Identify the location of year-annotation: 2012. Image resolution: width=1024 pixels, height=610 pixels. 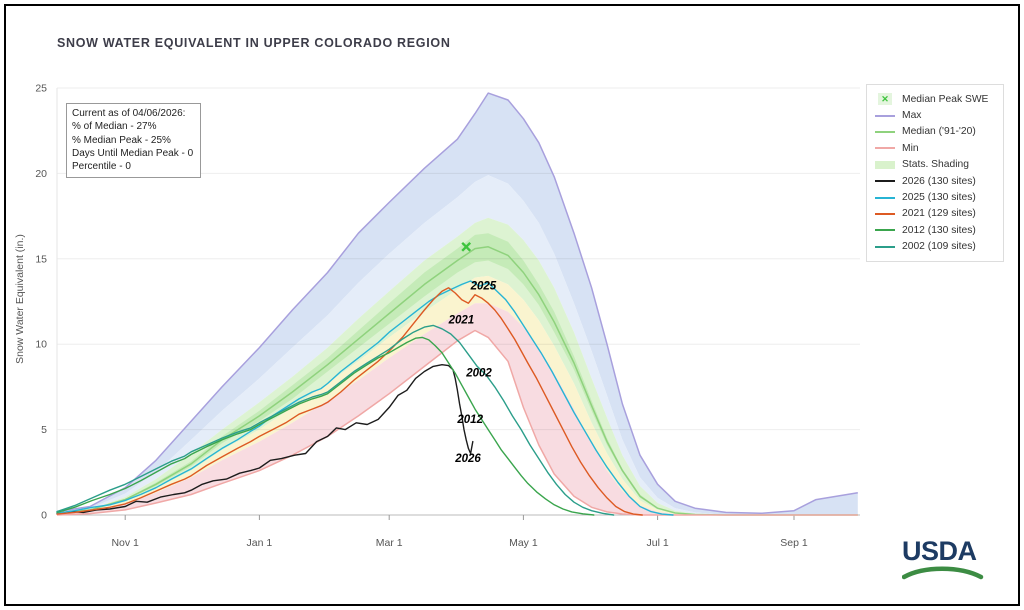
(469, 420).